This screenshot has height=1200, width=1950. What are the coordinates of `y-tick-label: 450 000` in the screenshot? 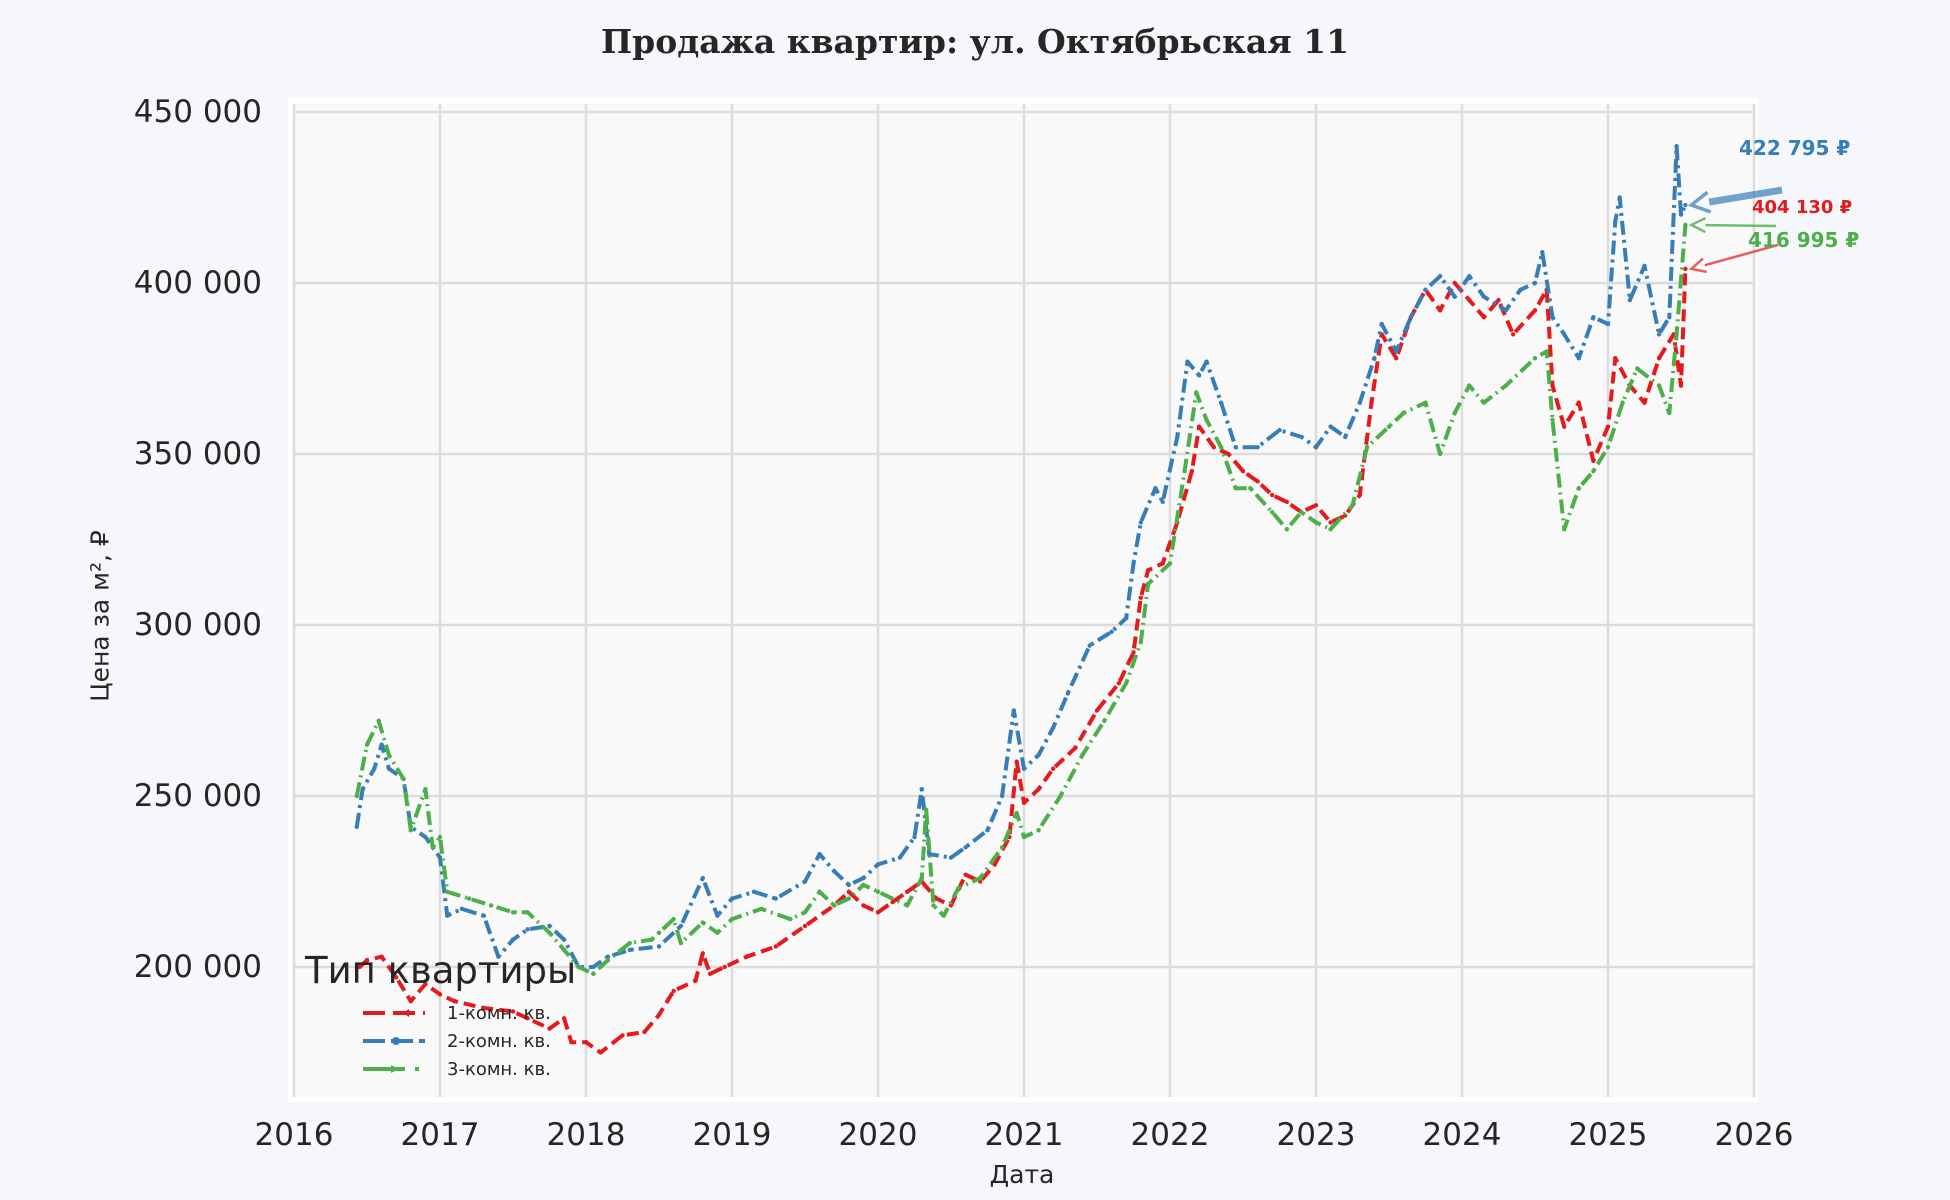 It's located at (197, 112).